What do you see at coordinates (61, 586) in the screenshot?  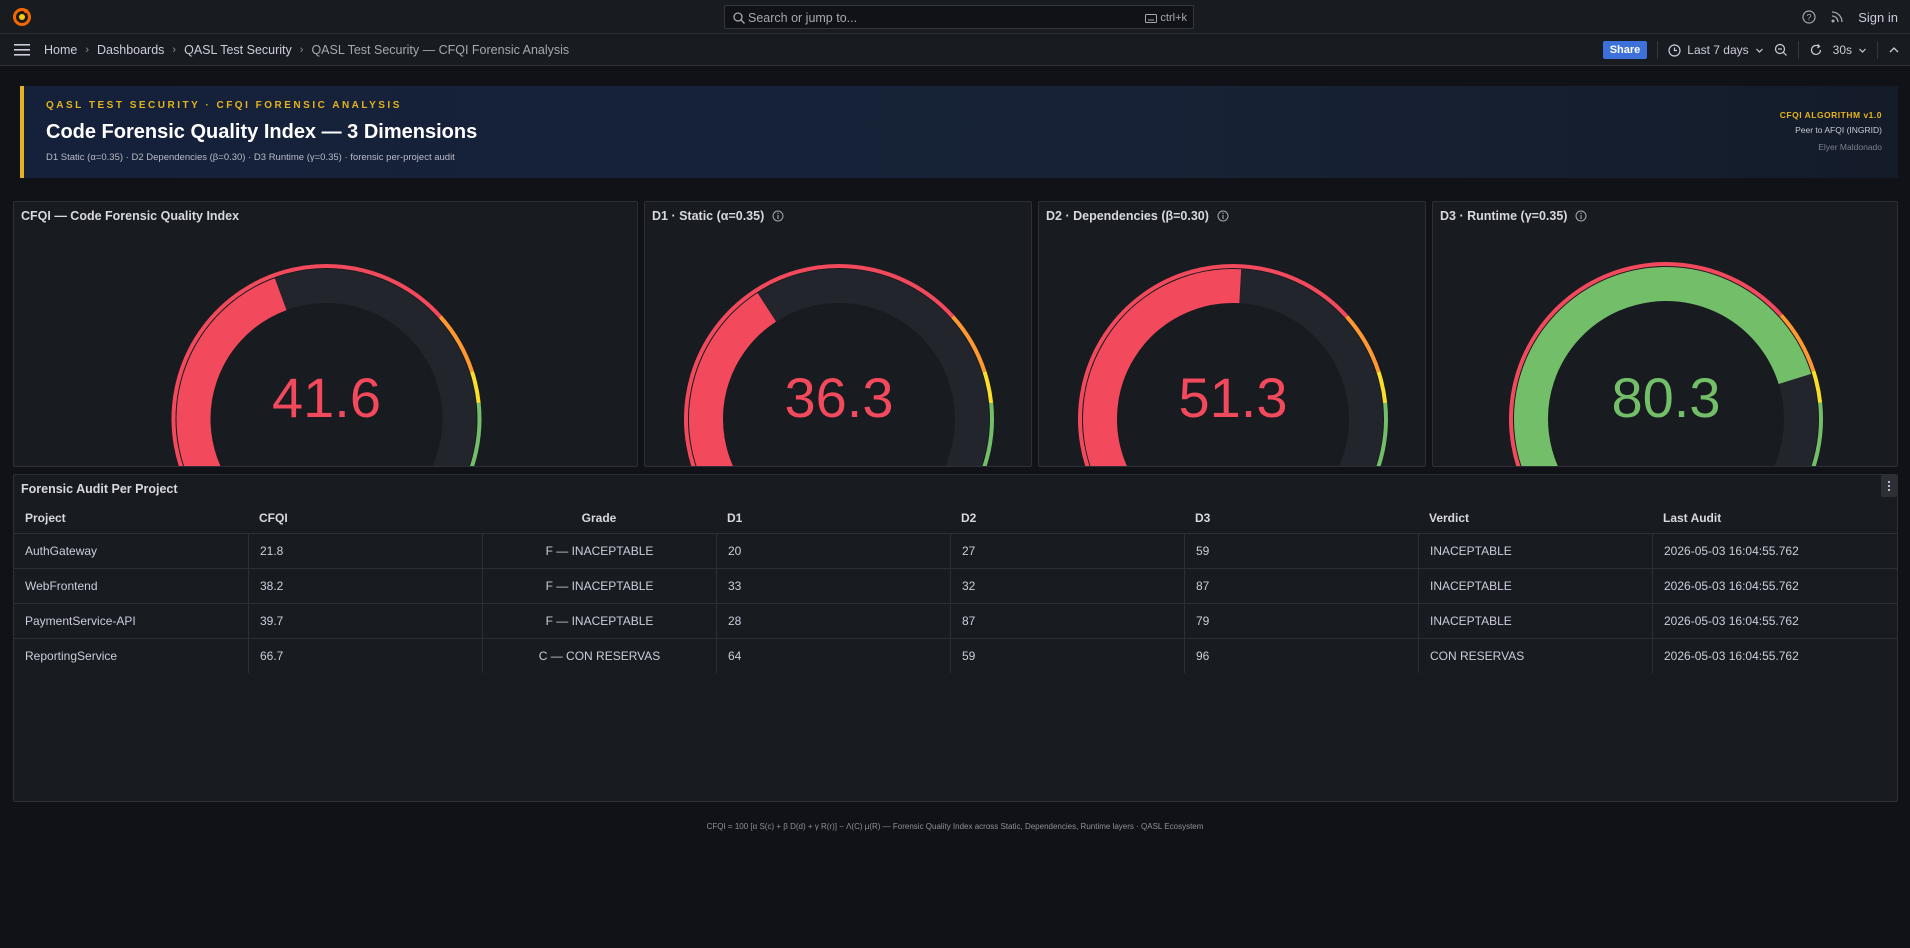 I see `table-cell: WebFrontend` at bounding box center [61, 586].